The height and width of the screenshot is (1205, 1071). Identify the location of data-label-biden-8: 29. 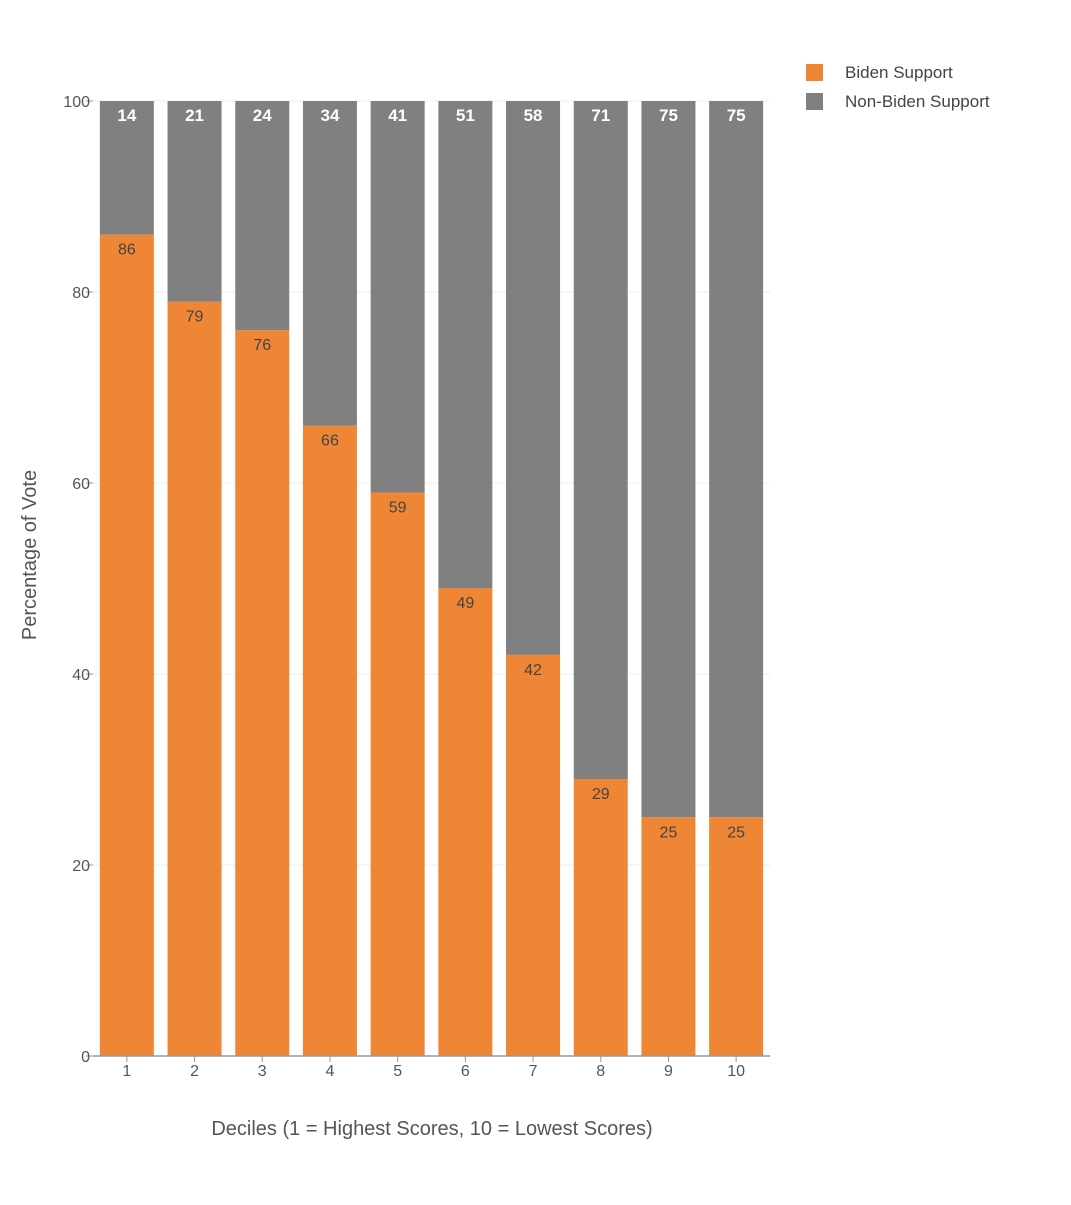
(601, 794).